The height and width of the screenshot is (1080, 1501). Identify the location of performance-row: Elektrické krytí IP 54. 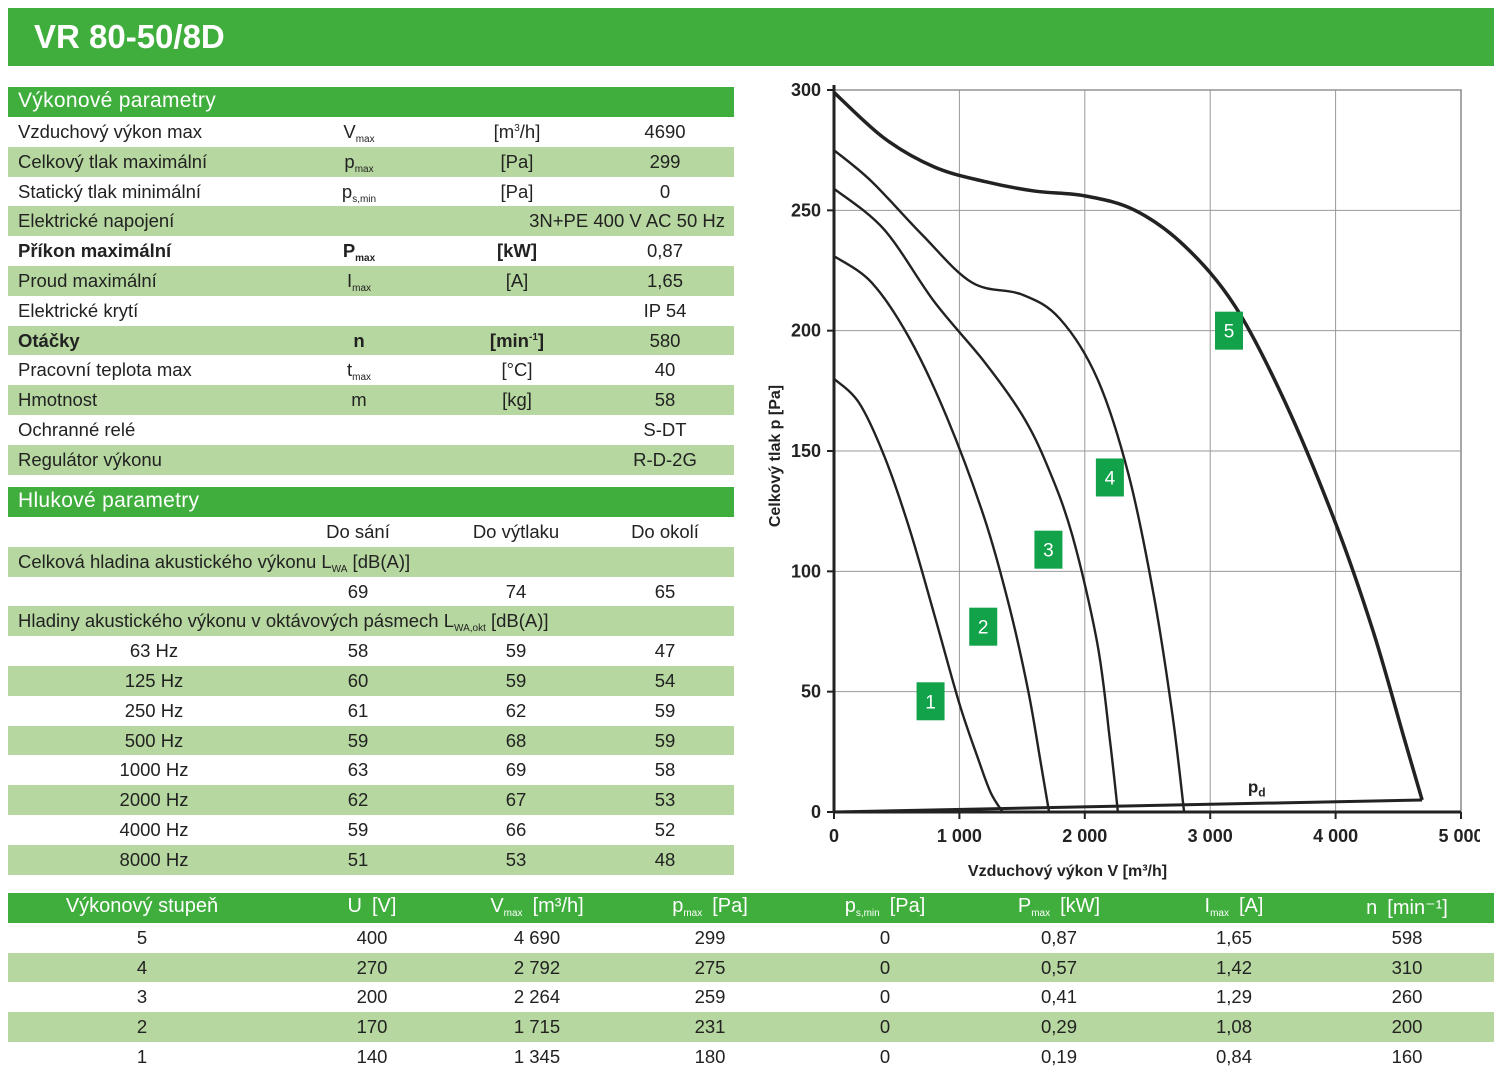
(352, 310).